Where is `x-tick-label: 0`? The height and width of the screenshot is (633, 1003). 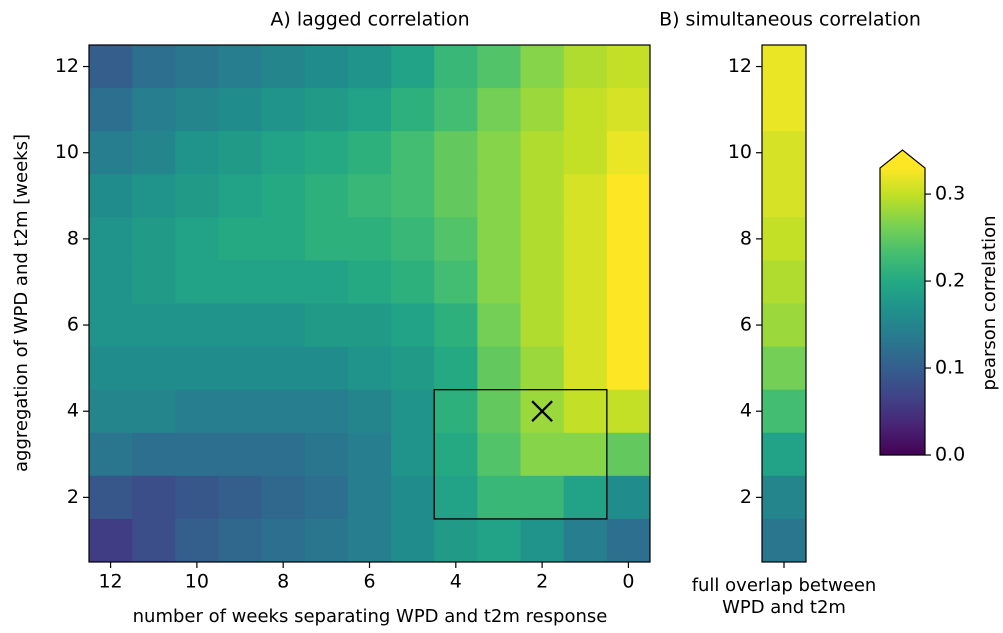
x-tick-label: 0 is located at coordinates (628, 582).